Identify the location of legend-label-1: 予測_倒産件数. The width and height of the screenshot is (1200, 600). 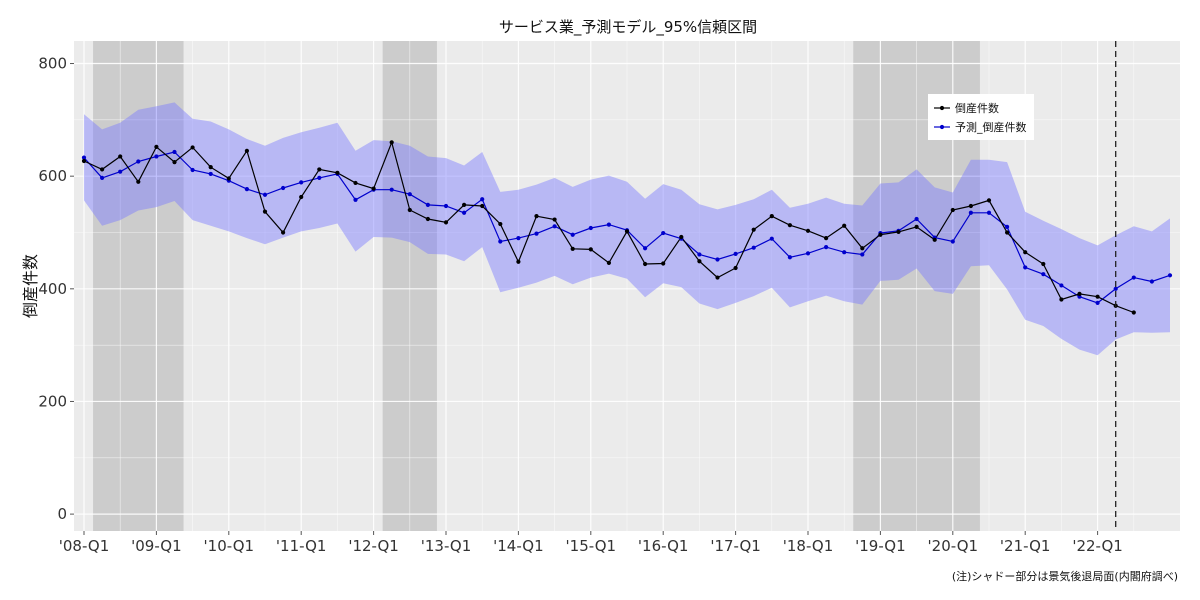
(991, 127).